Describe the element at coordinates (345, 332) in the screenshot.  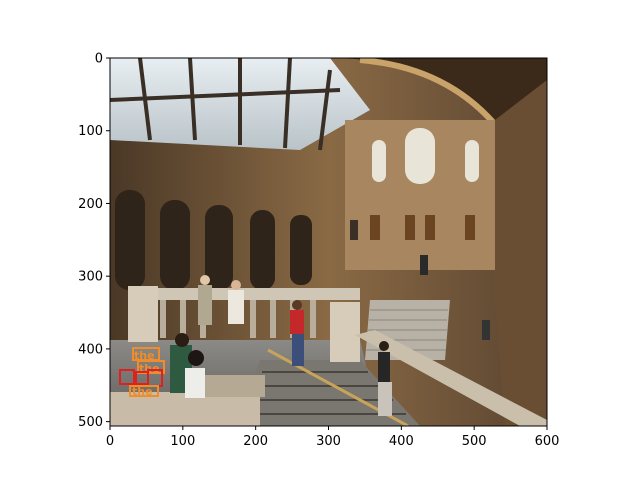
I see `balustrade-pillar-right` at that location.